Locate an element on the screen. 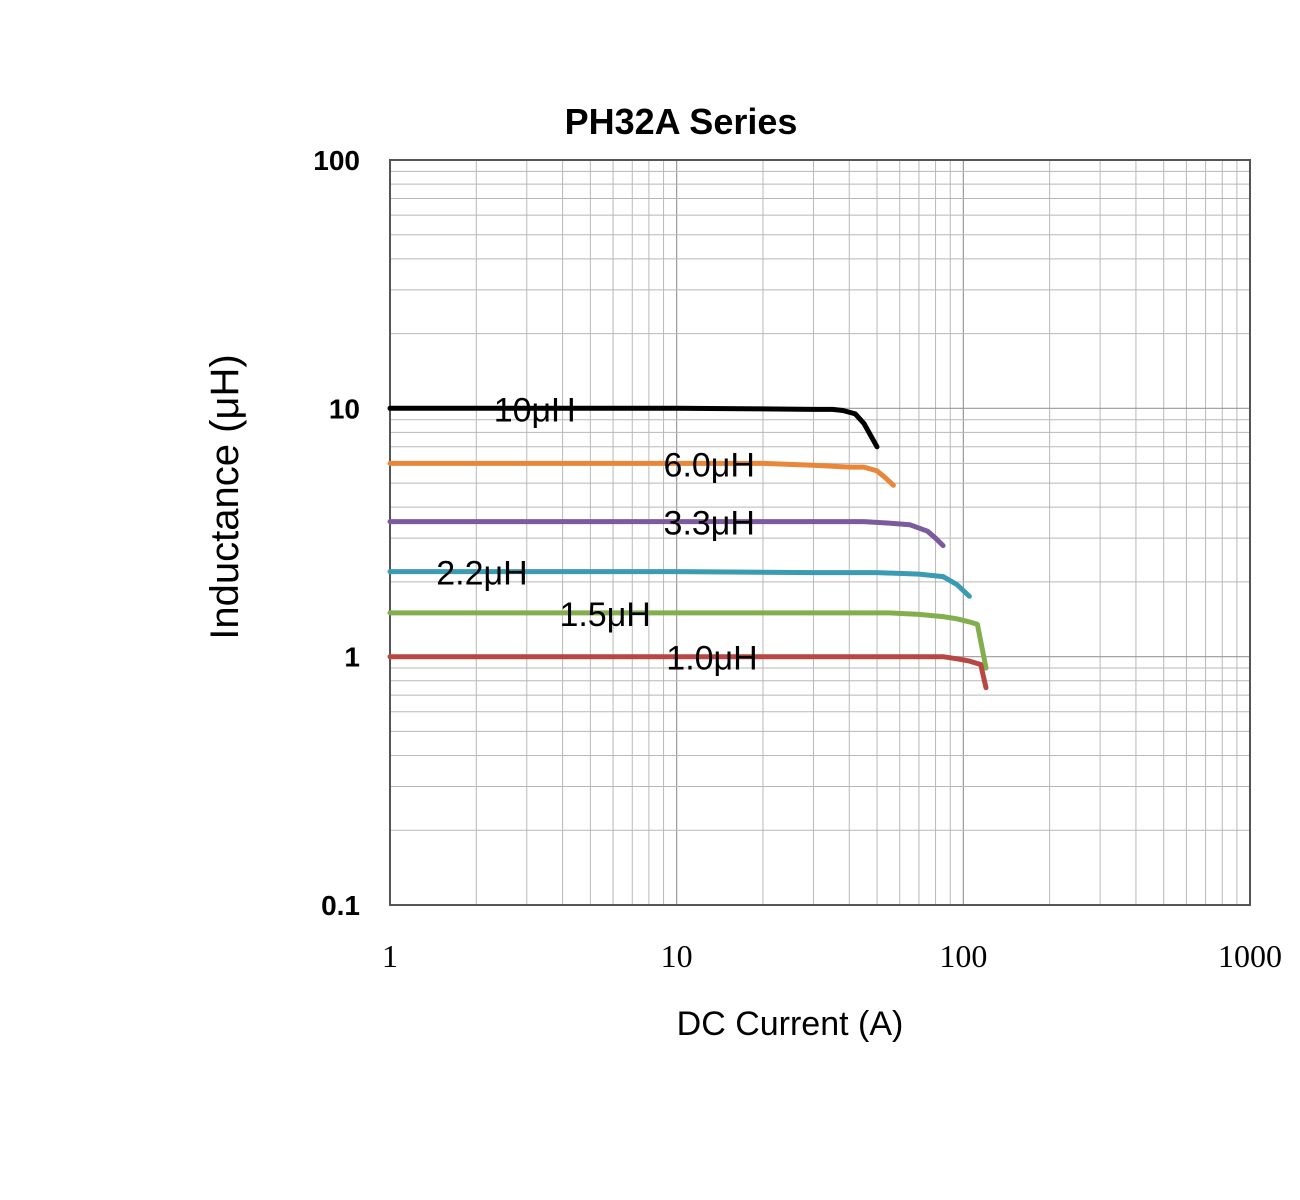 This screenshot has height=1200, width=1300. series-label: 2.2μH is located at coordinates (481, 574).